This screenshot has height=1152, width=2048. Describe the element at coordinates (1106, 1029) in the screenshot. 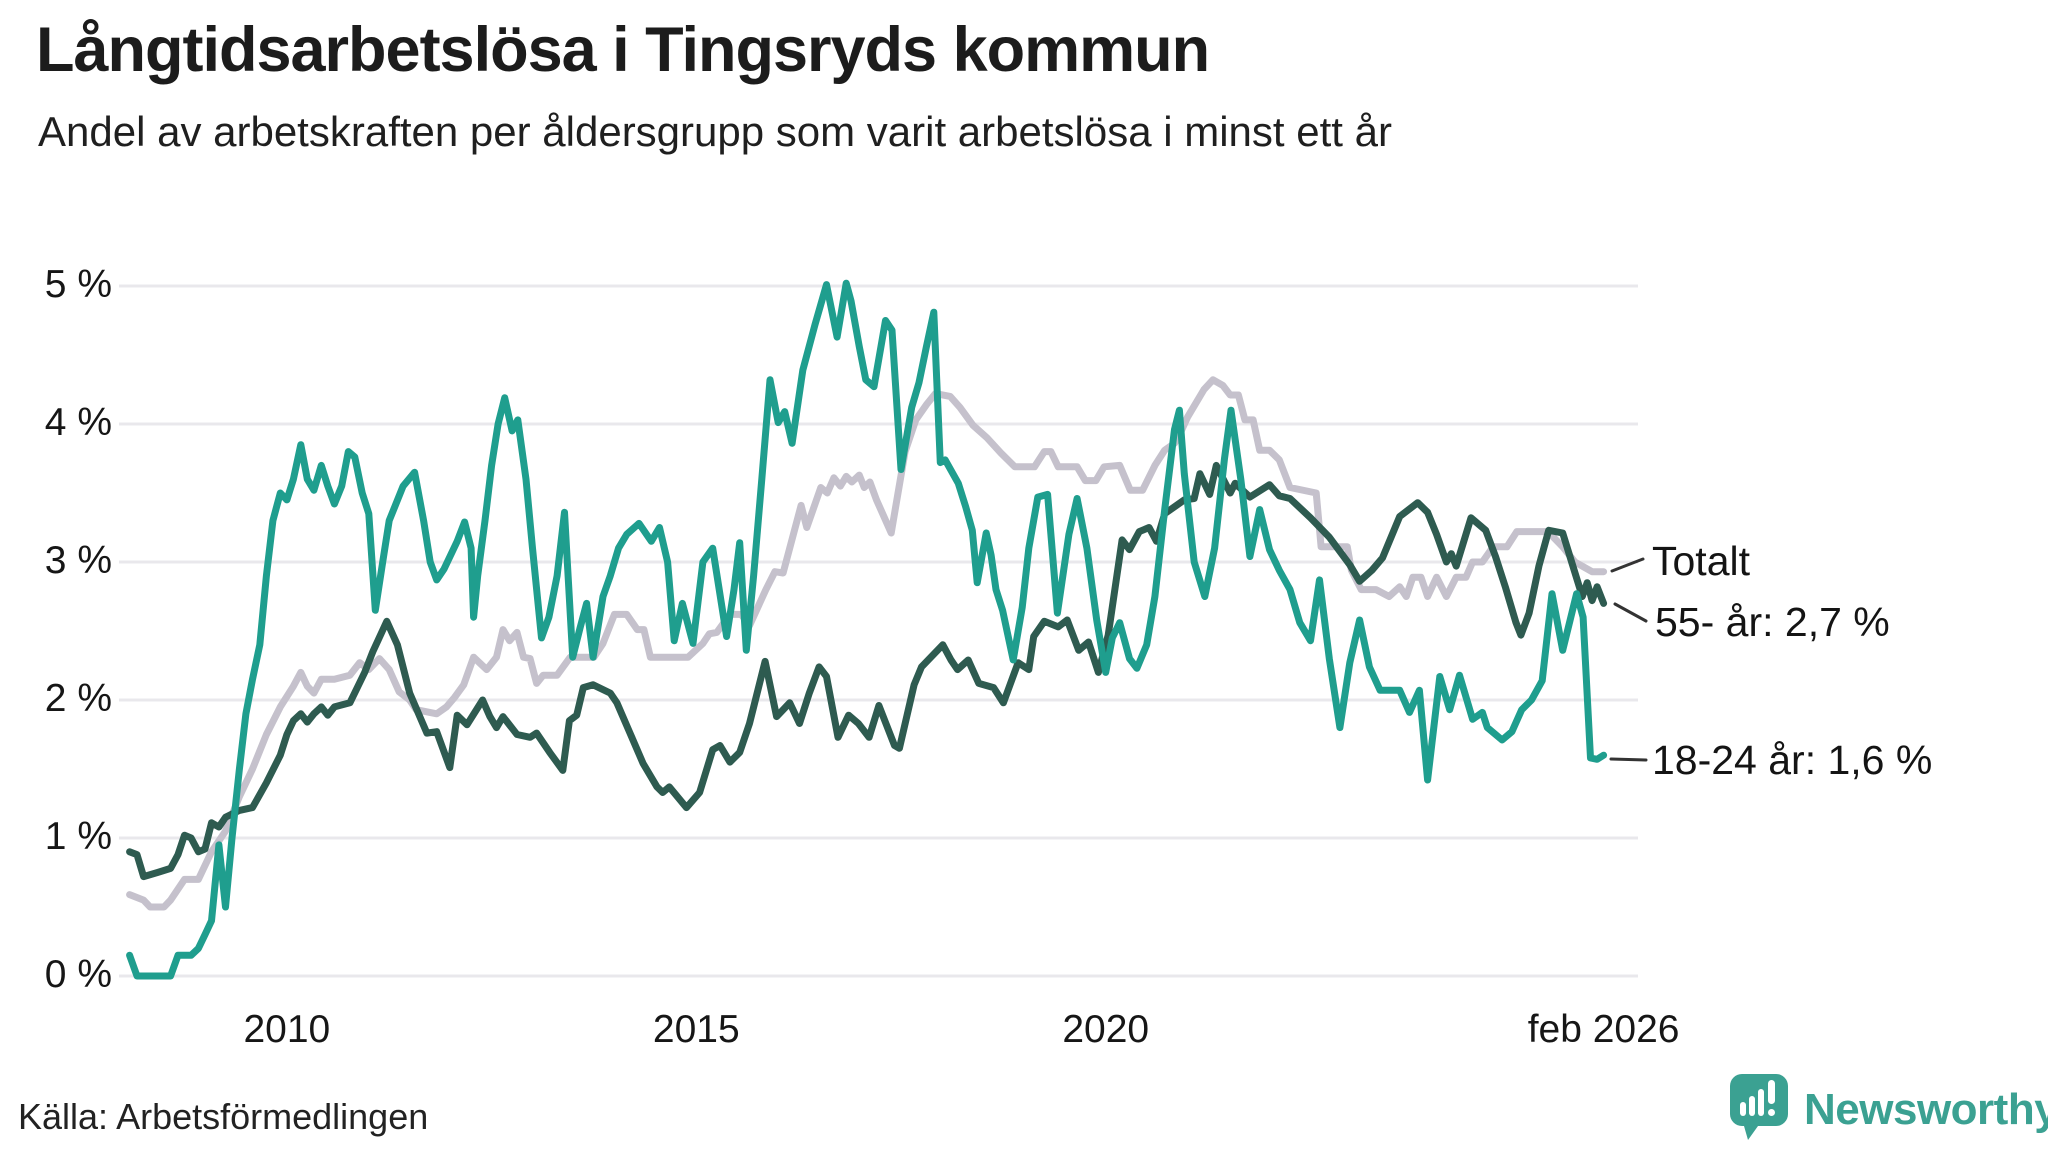

I see `x-tick-label: 2020` at that location.